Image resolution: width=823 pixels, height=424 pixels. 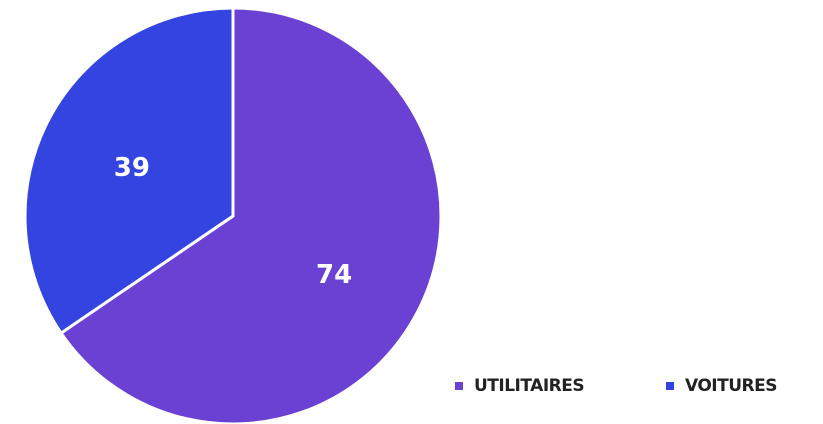 I want to click on slice-label: 39, so click(x=132, y=168).